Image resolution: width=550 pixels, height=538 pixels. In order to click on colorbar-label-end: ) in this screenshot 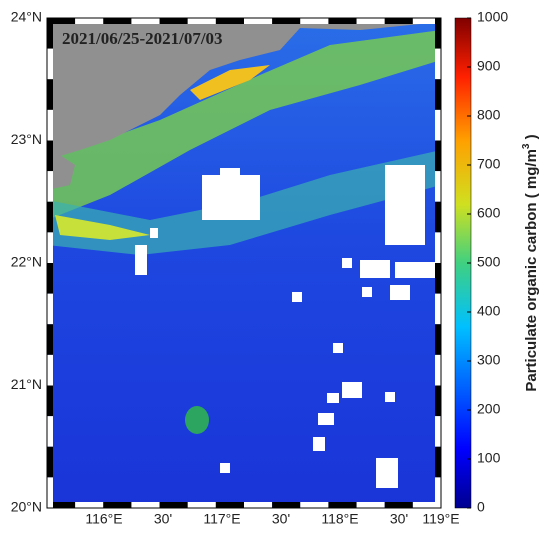, I will do `click(531, 138)`.